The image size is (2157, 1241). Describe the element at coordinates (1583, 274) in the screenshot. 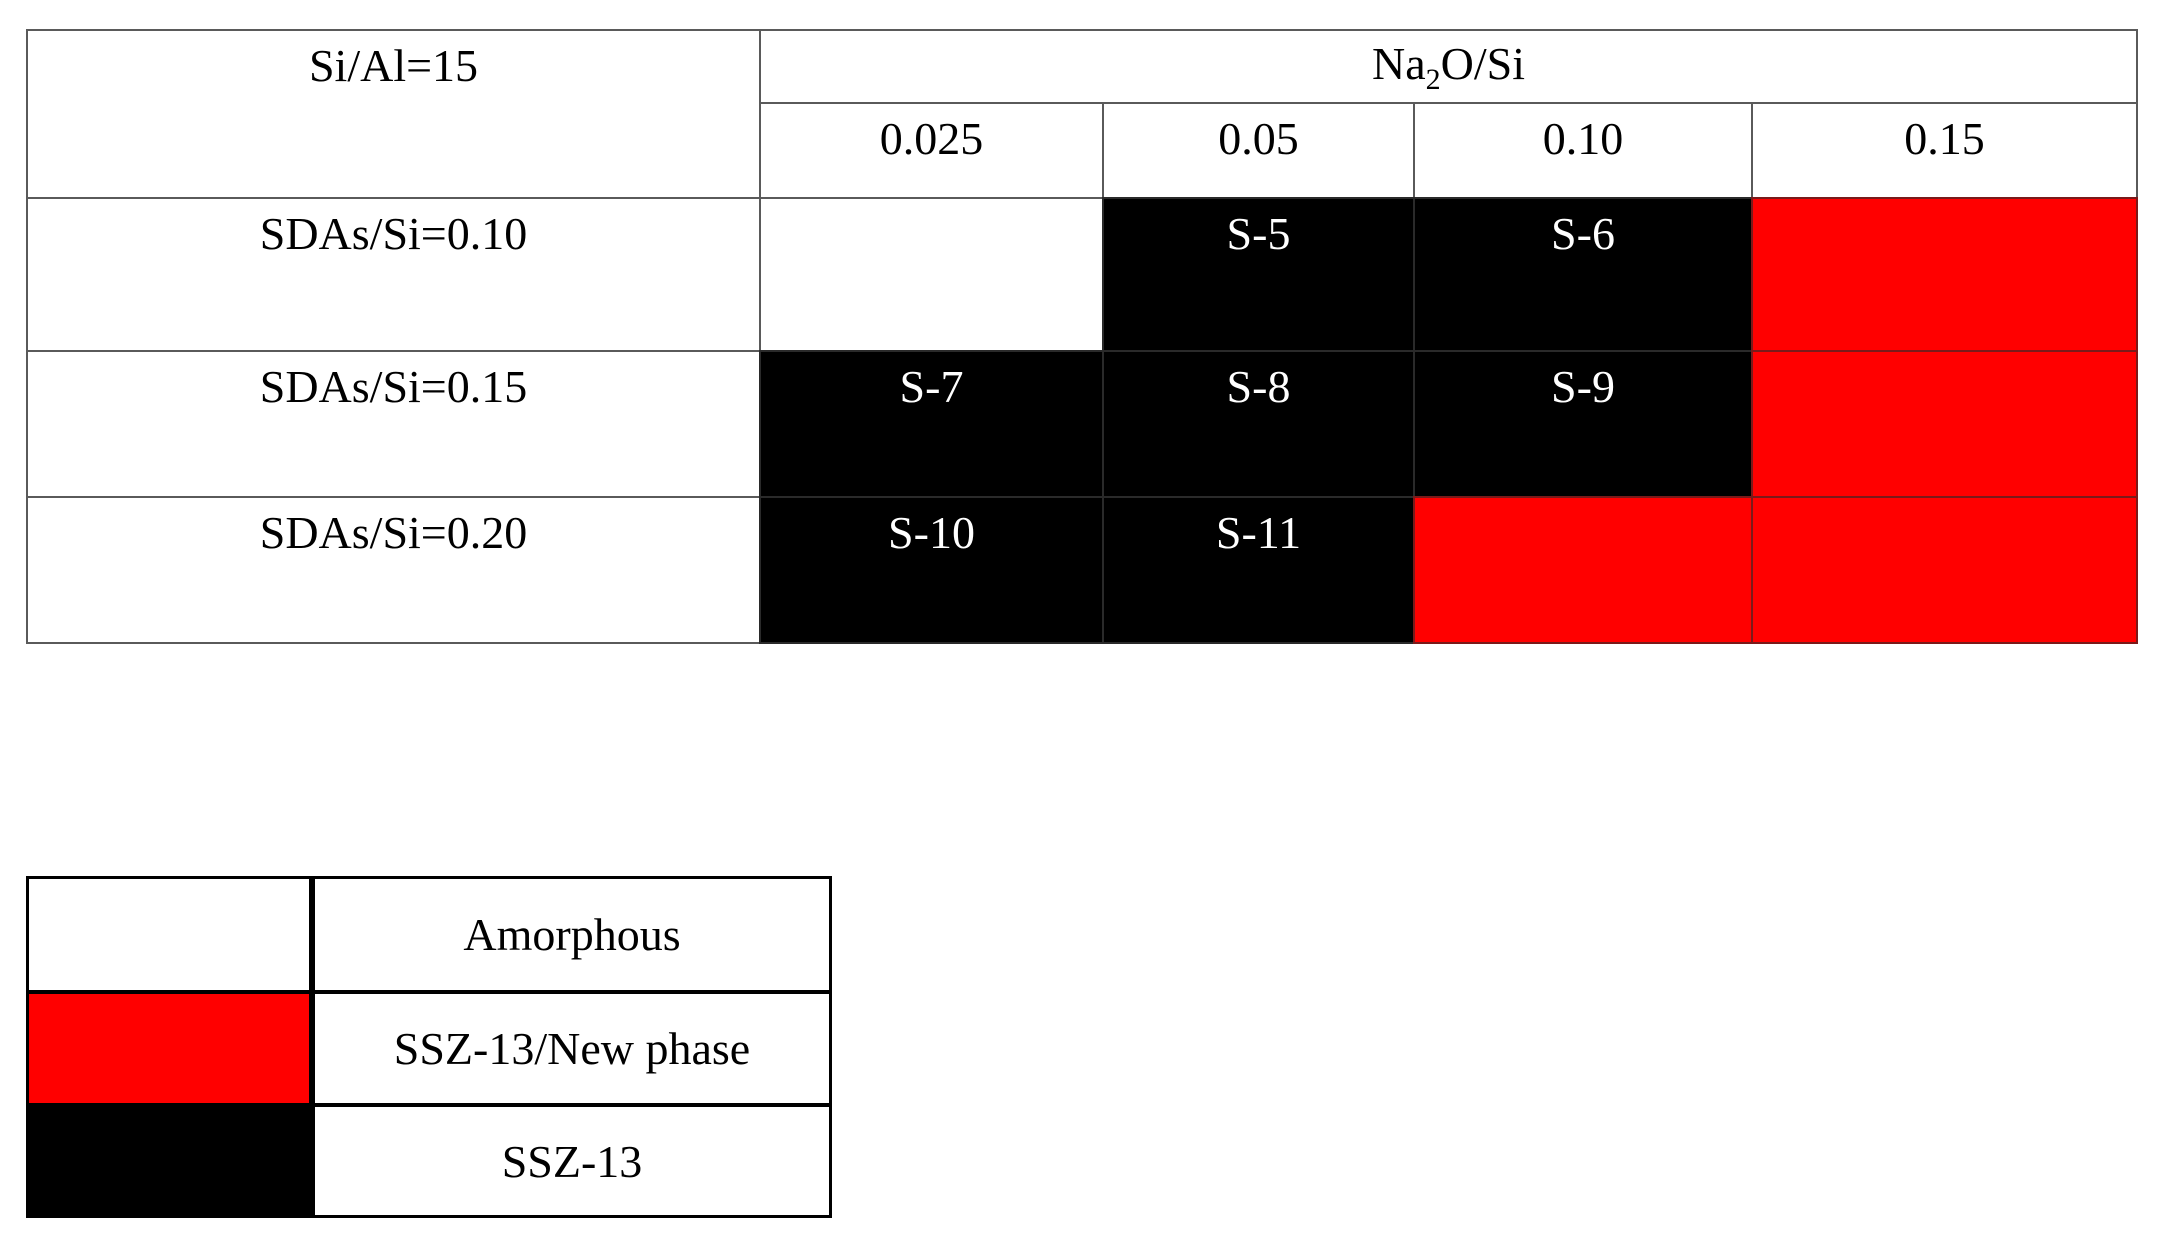

I see `data-cell-0-2: S-6` at that location.